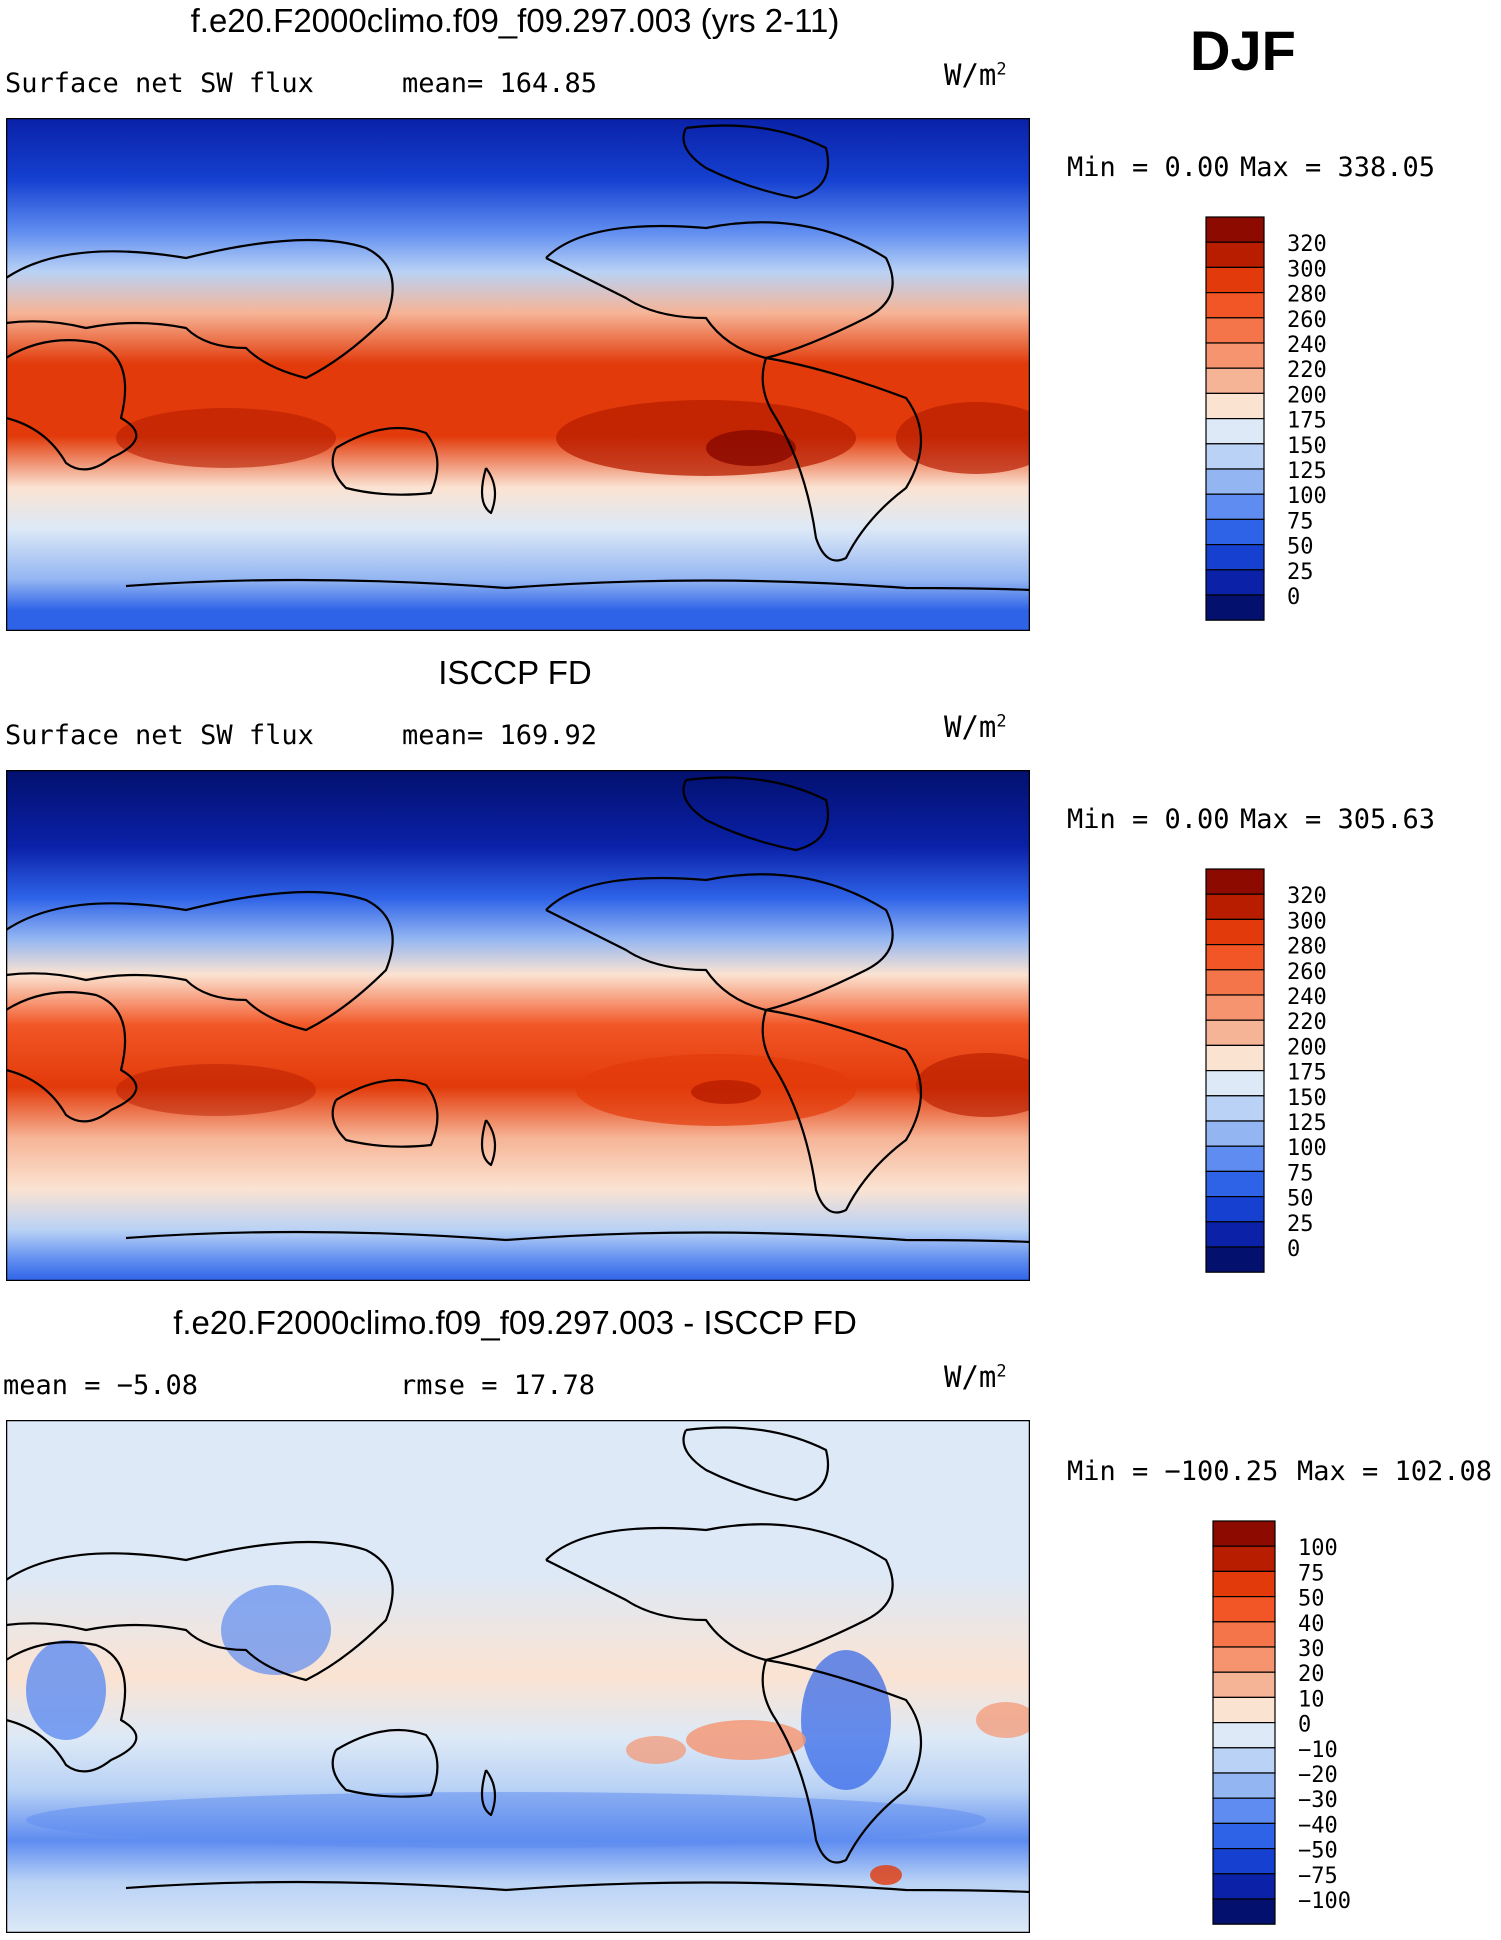 This screenshot has width=1501, height=1940. Describe the element at coordinates (1173, 1471) in the screenshot. I see `panel3-min-label: Min = −100.25` at that location.